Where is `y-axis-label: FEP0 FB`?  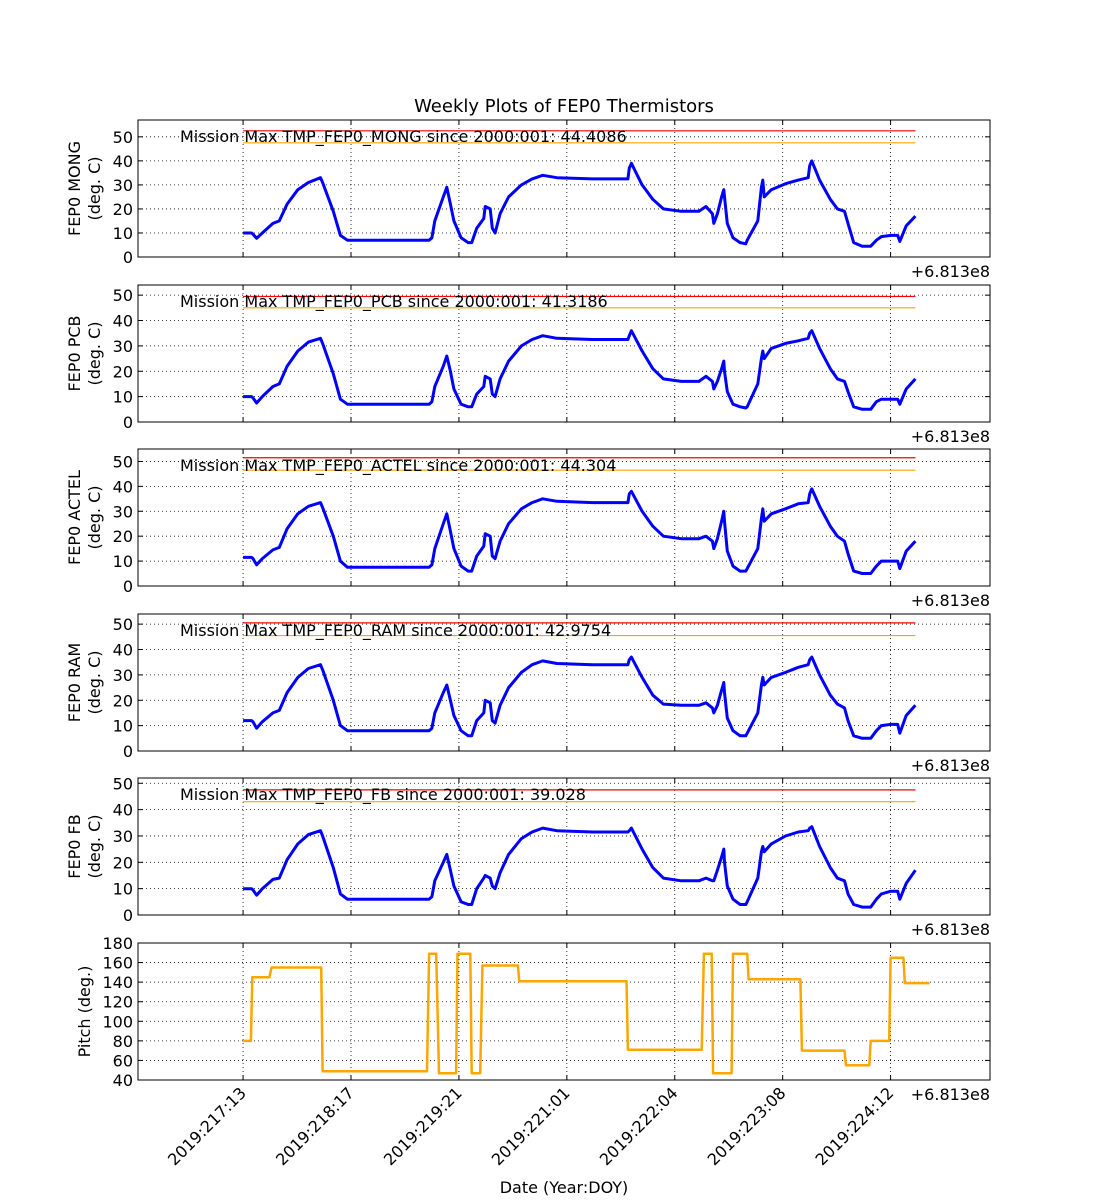 y-axis-label: FEP0 FB is located at coordinates (74, 846).